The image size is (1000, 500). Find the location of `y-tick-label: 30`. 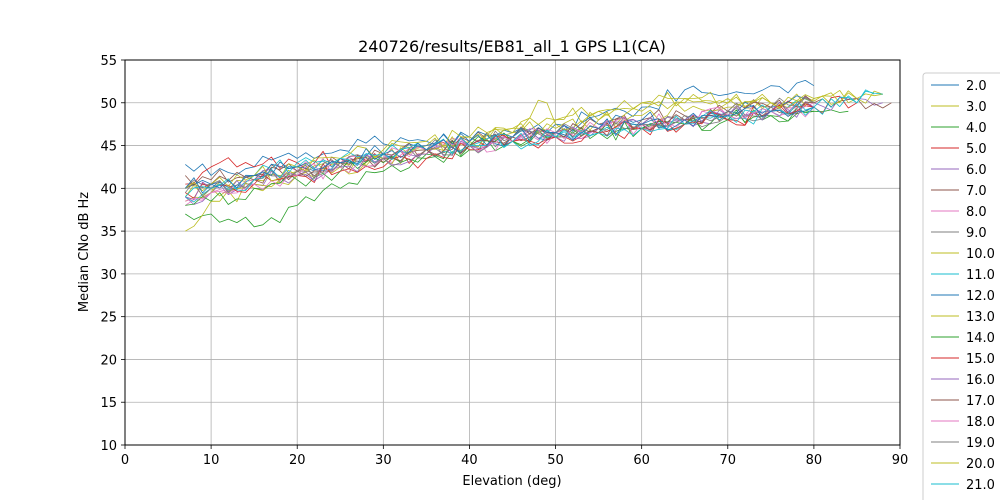

y-tick-label: 30 is located at coordinates (108, 275).